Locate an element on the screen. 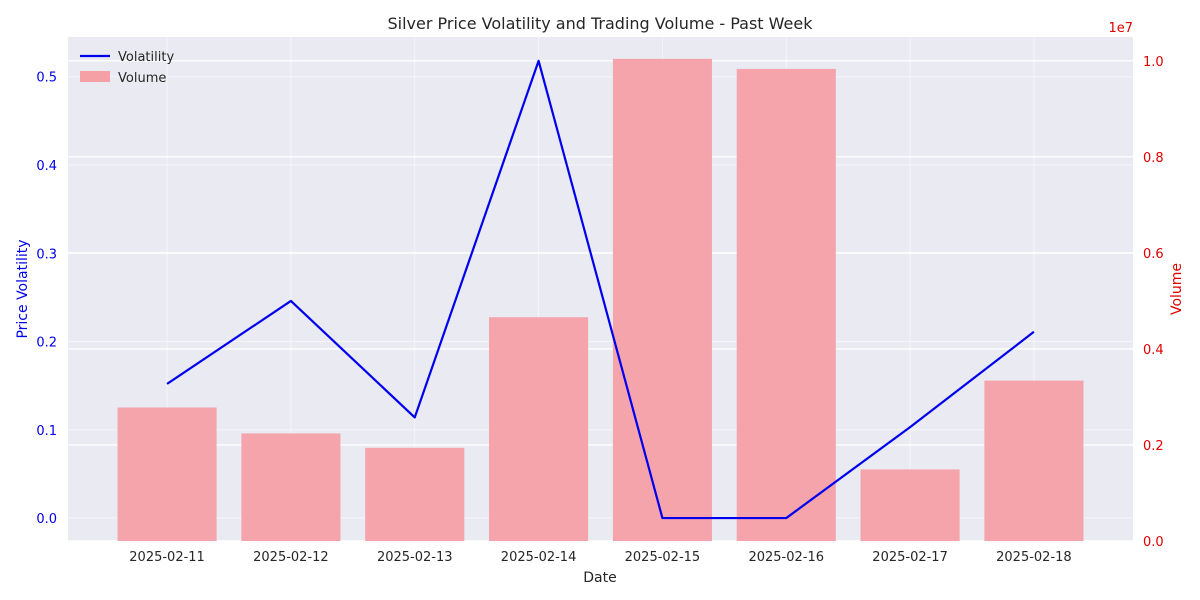  x-tick-label: 2025-02-17 is located at coordinates (910, 557).